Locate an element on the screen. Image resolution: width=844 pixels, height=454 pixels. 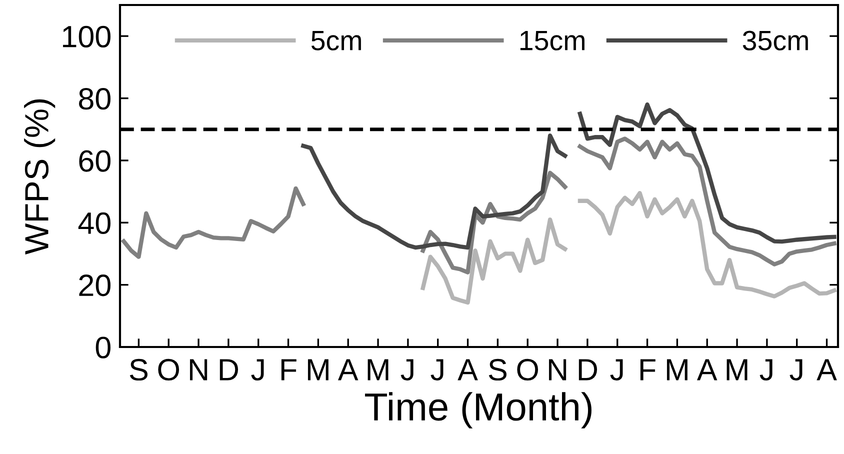
y-axis-title: WFPS (%) is located at coordinates (40, 177).